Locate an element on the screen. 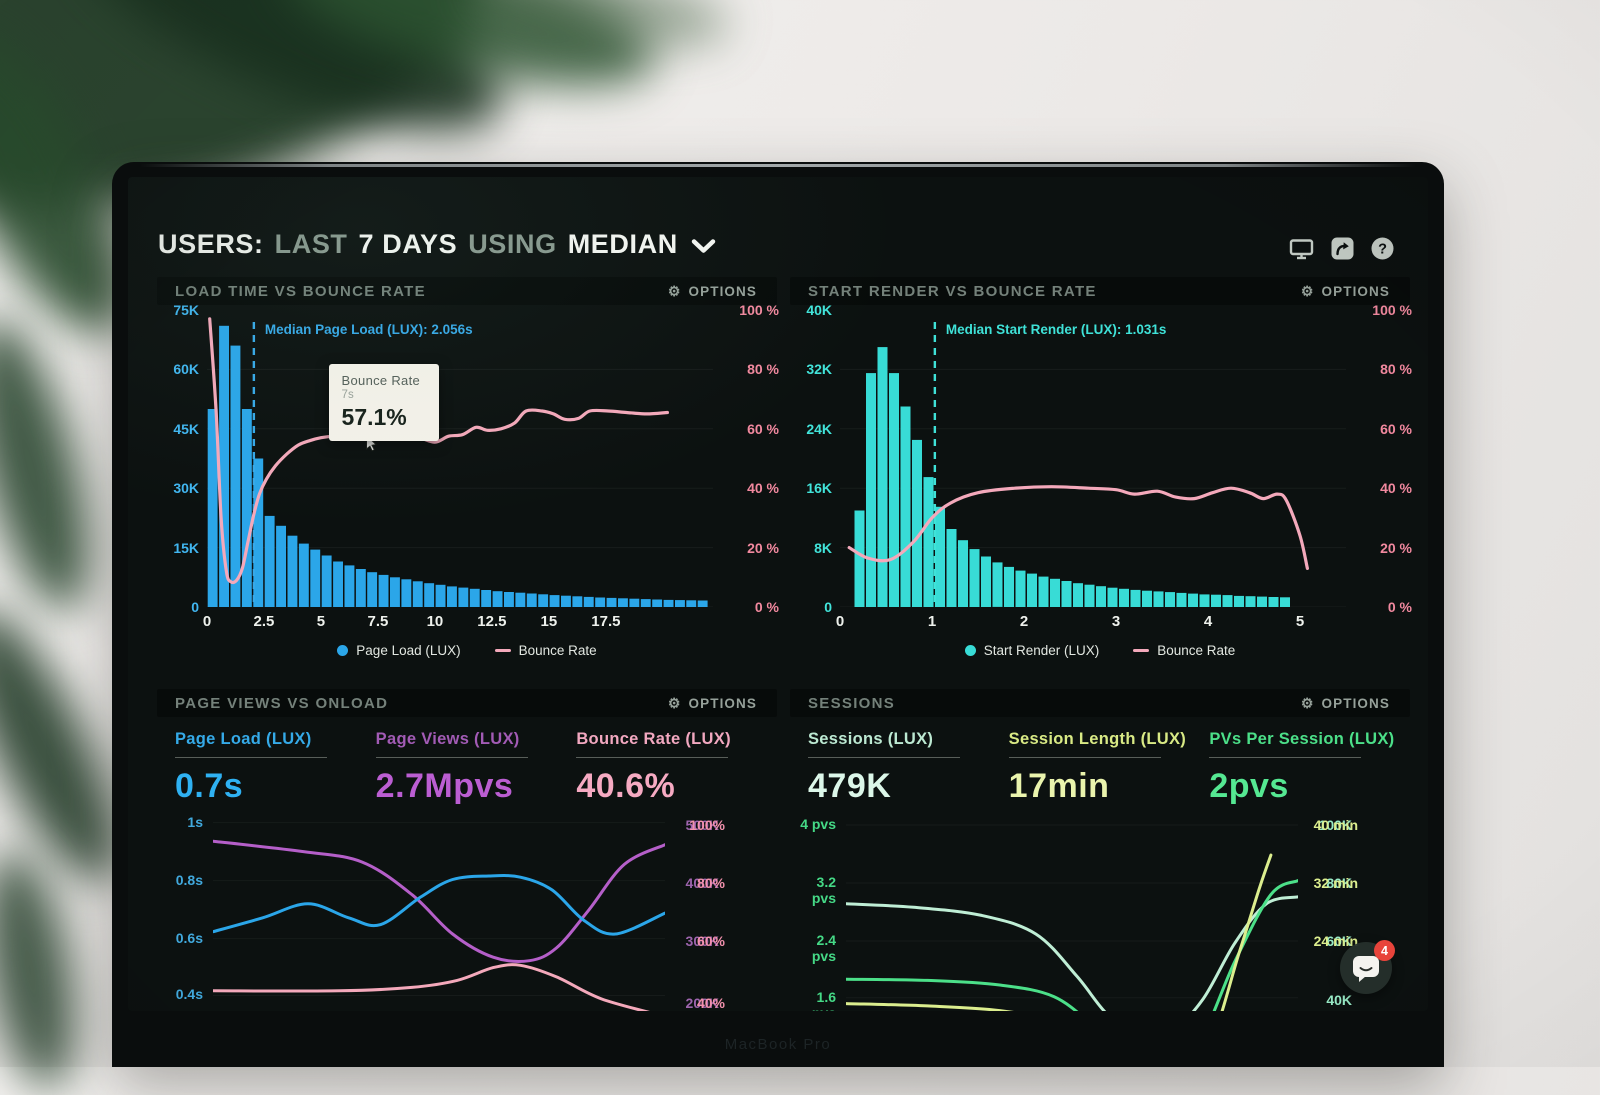  title-median: MEDIAN is located at coordinates (622, 244).